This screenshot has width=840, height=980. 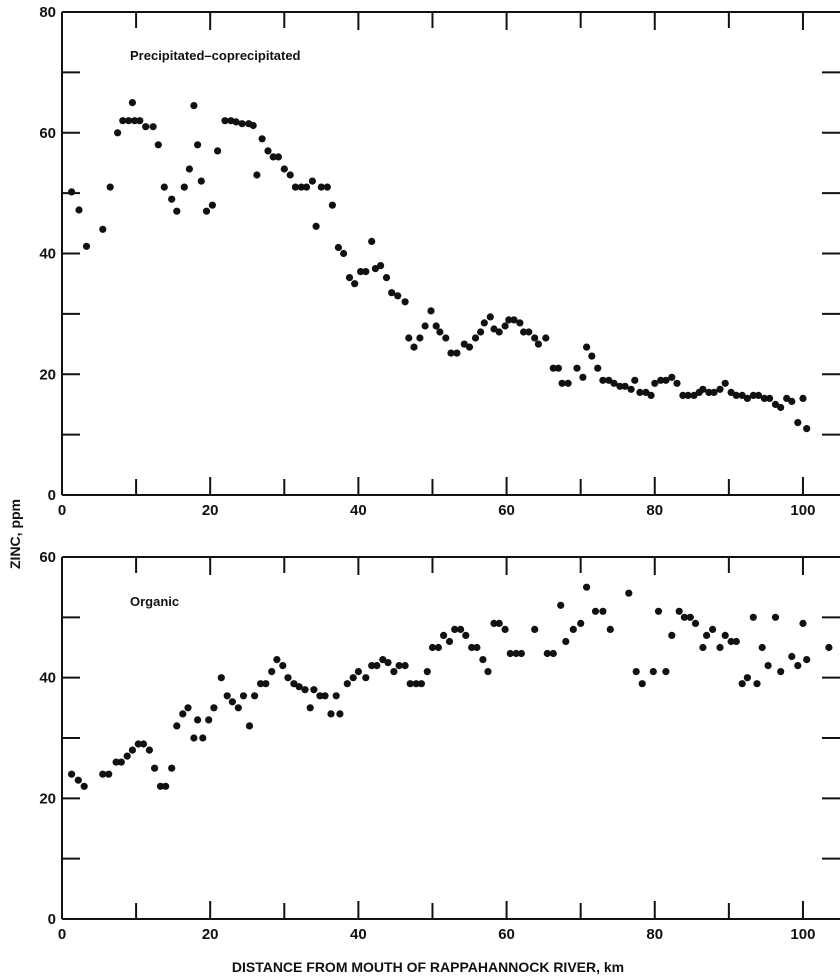 I want to click on y-tick-label: 20, so click(x=47, y=374).